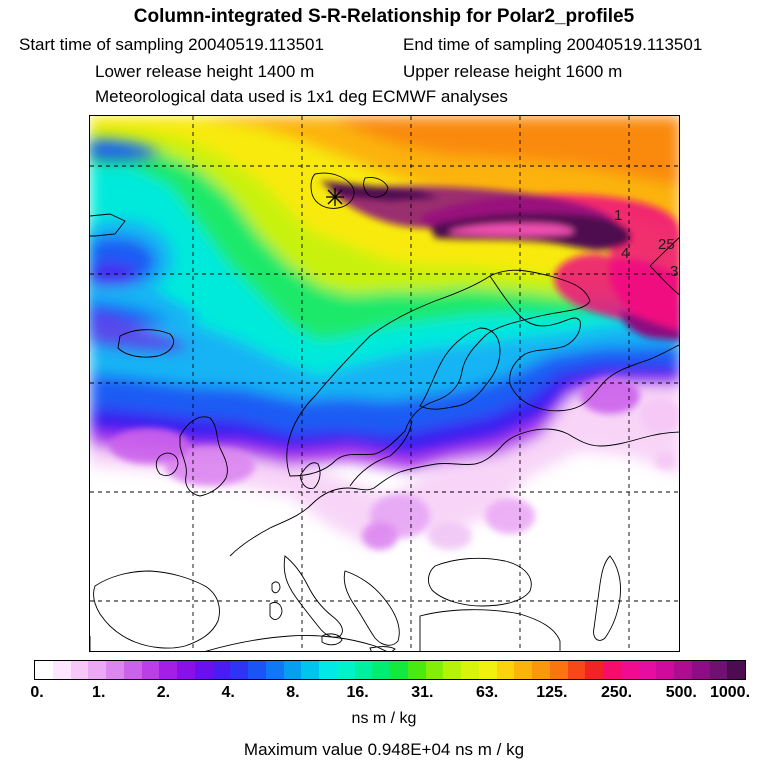 This screenshot has width=768, height=768. I want to click on start-time-label: Start time of sampling 20040519.113501, so click(171, 44).